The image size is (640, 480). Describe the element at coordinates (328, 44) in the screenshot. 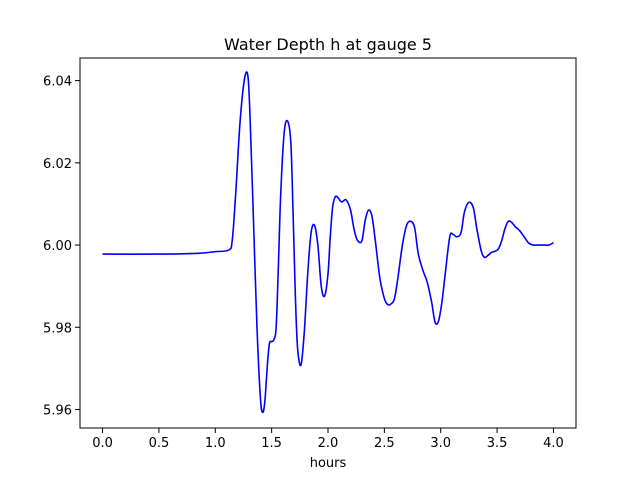

I see `chart-title: Water Depth h at gauge 5` at that location.